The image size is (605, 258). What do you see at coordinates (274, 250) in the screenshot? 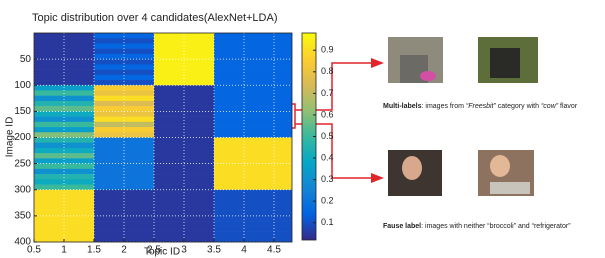
I see `x-tick-label: 4.5` at bounding box center [274, 250].